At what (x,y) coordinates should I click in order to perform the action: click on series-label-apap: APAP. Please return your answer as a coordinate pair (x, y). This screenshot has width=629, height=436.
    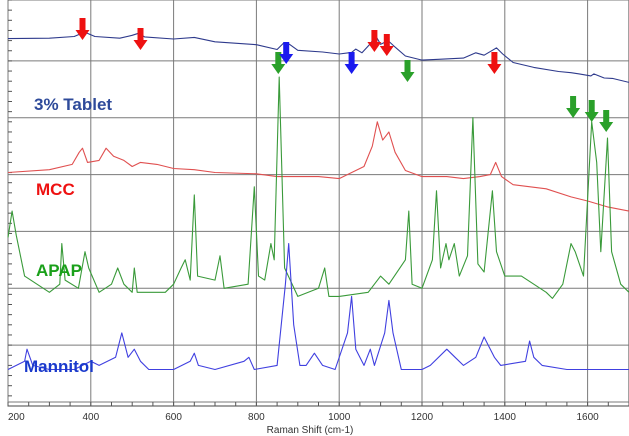
    Looking at the image, I should click on (59, 270).